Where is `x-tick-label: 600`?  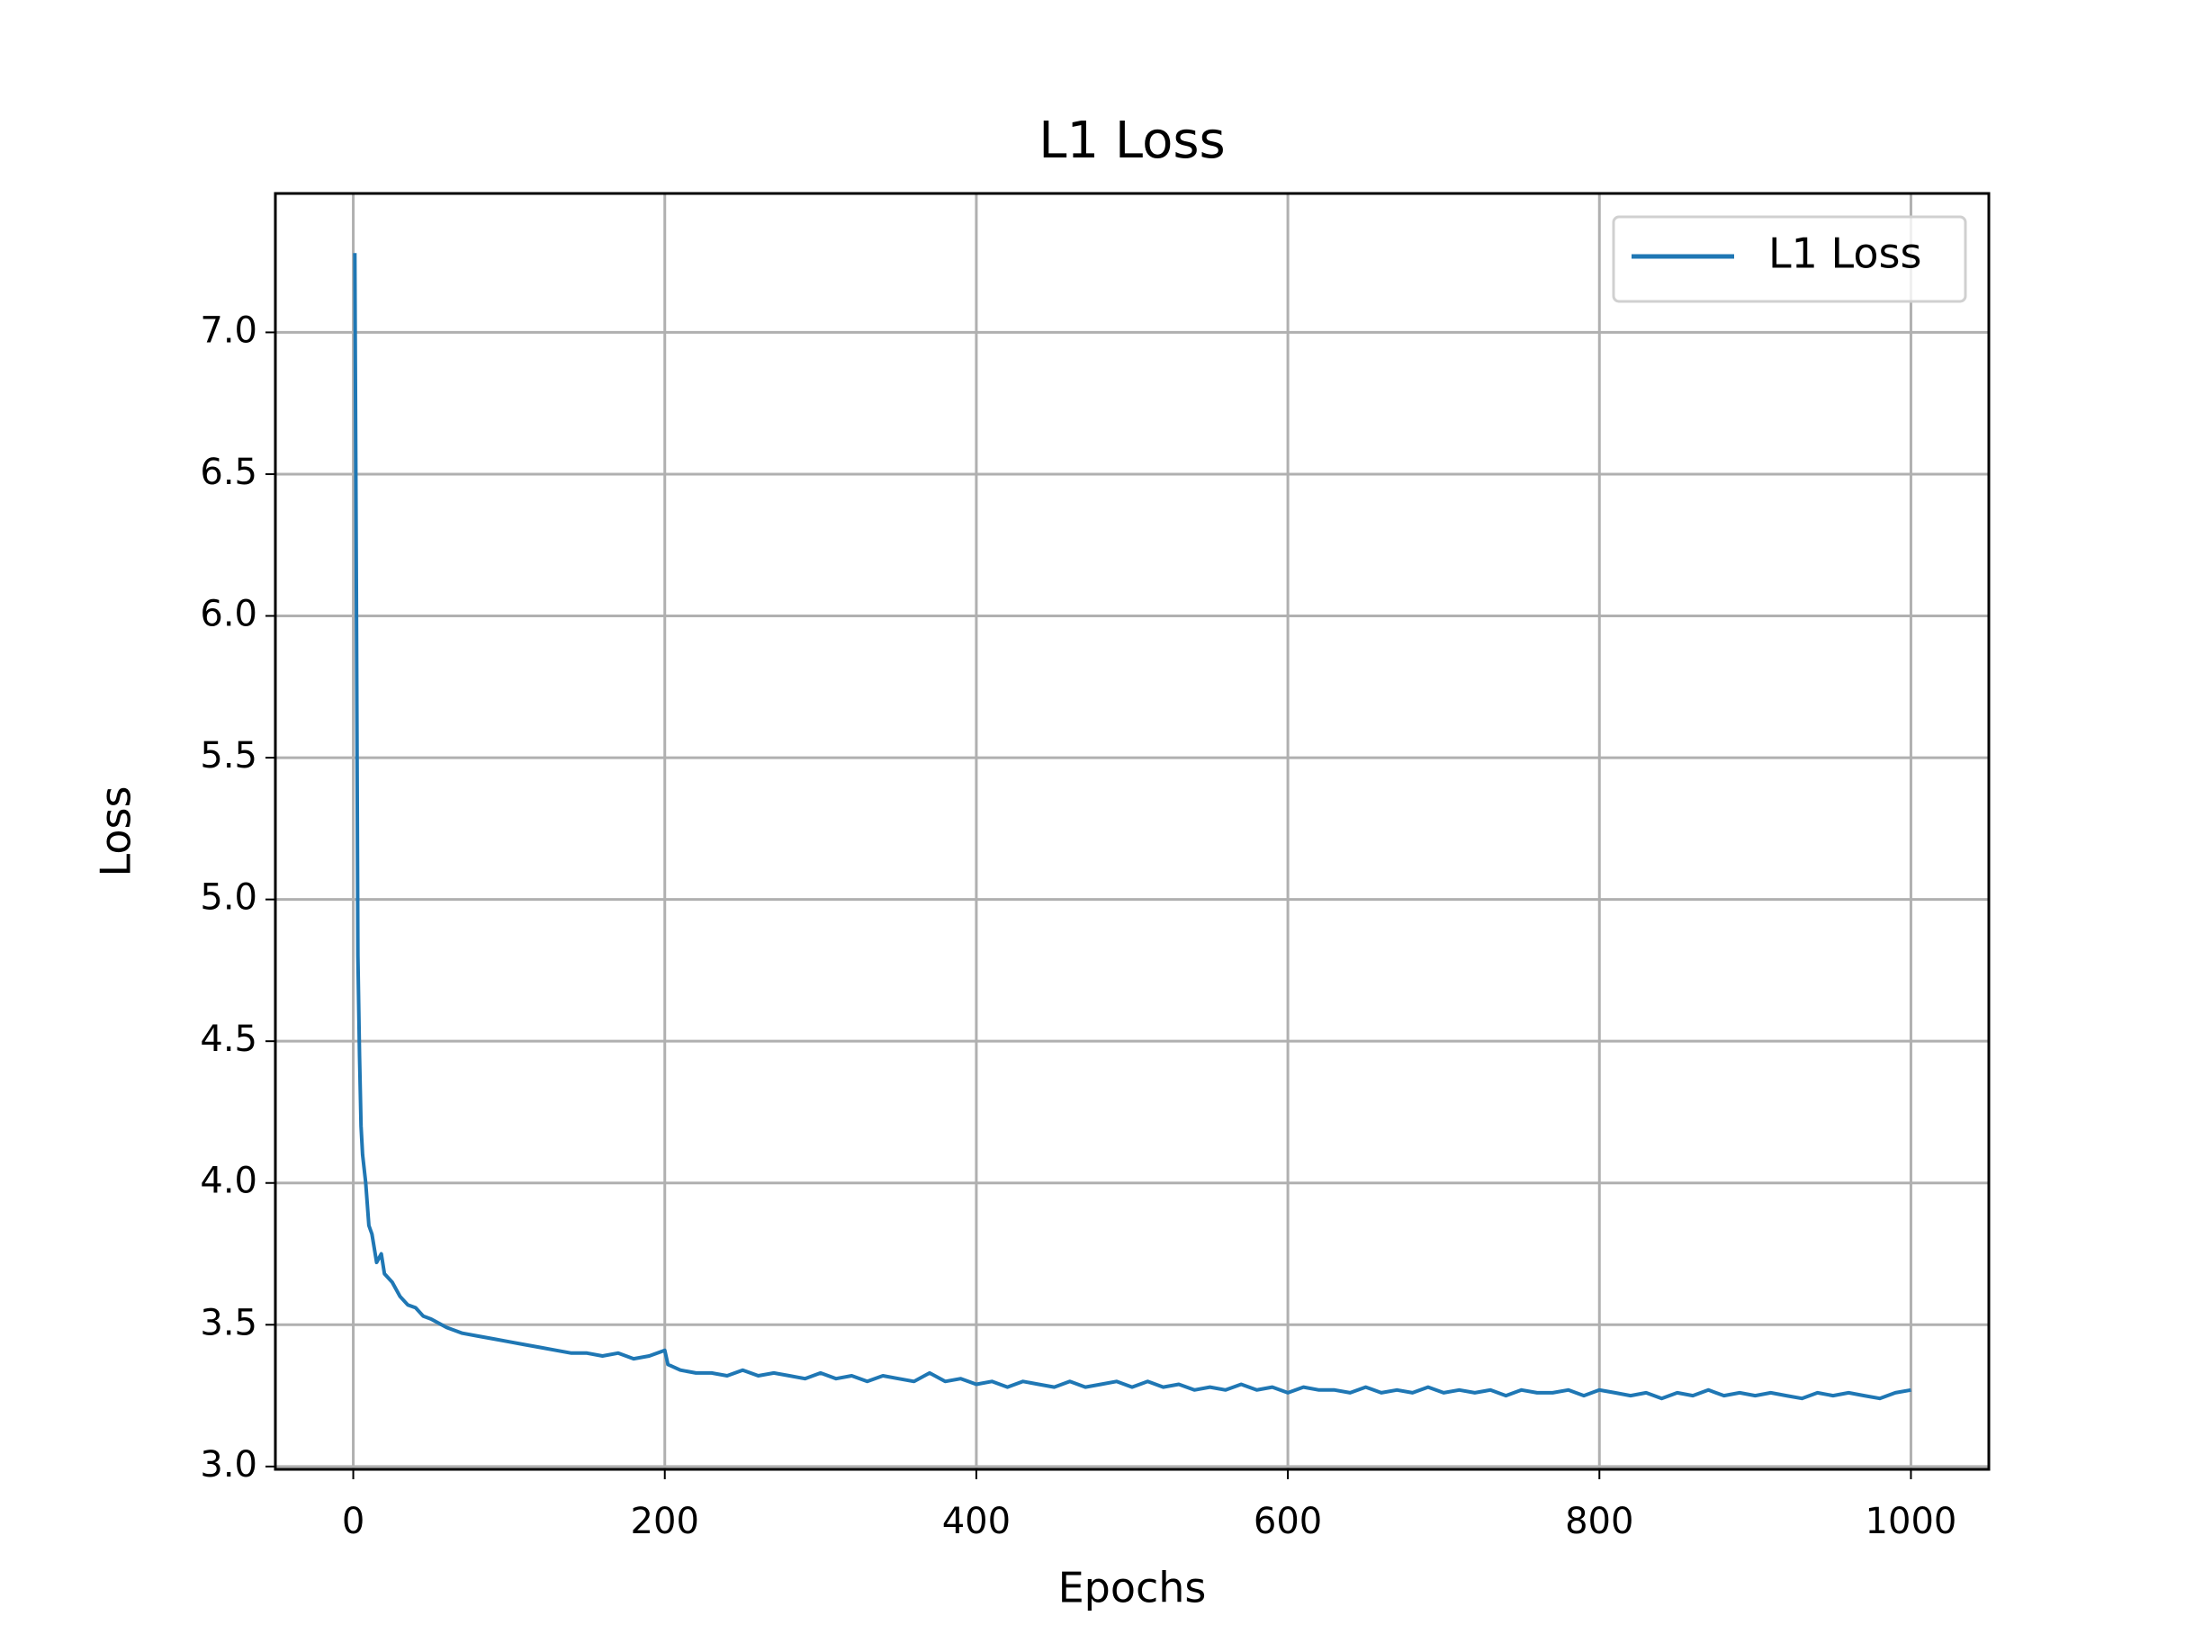
x-tick-label: 600 is located at coordinates (1288, 1521).